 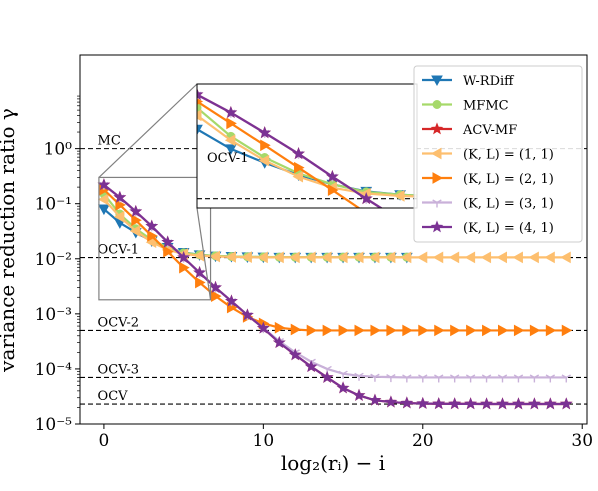 What do you see at coordinates (148, 130) in the screenshot?
I see `zoom-connector` at bounding box center [148, 130].